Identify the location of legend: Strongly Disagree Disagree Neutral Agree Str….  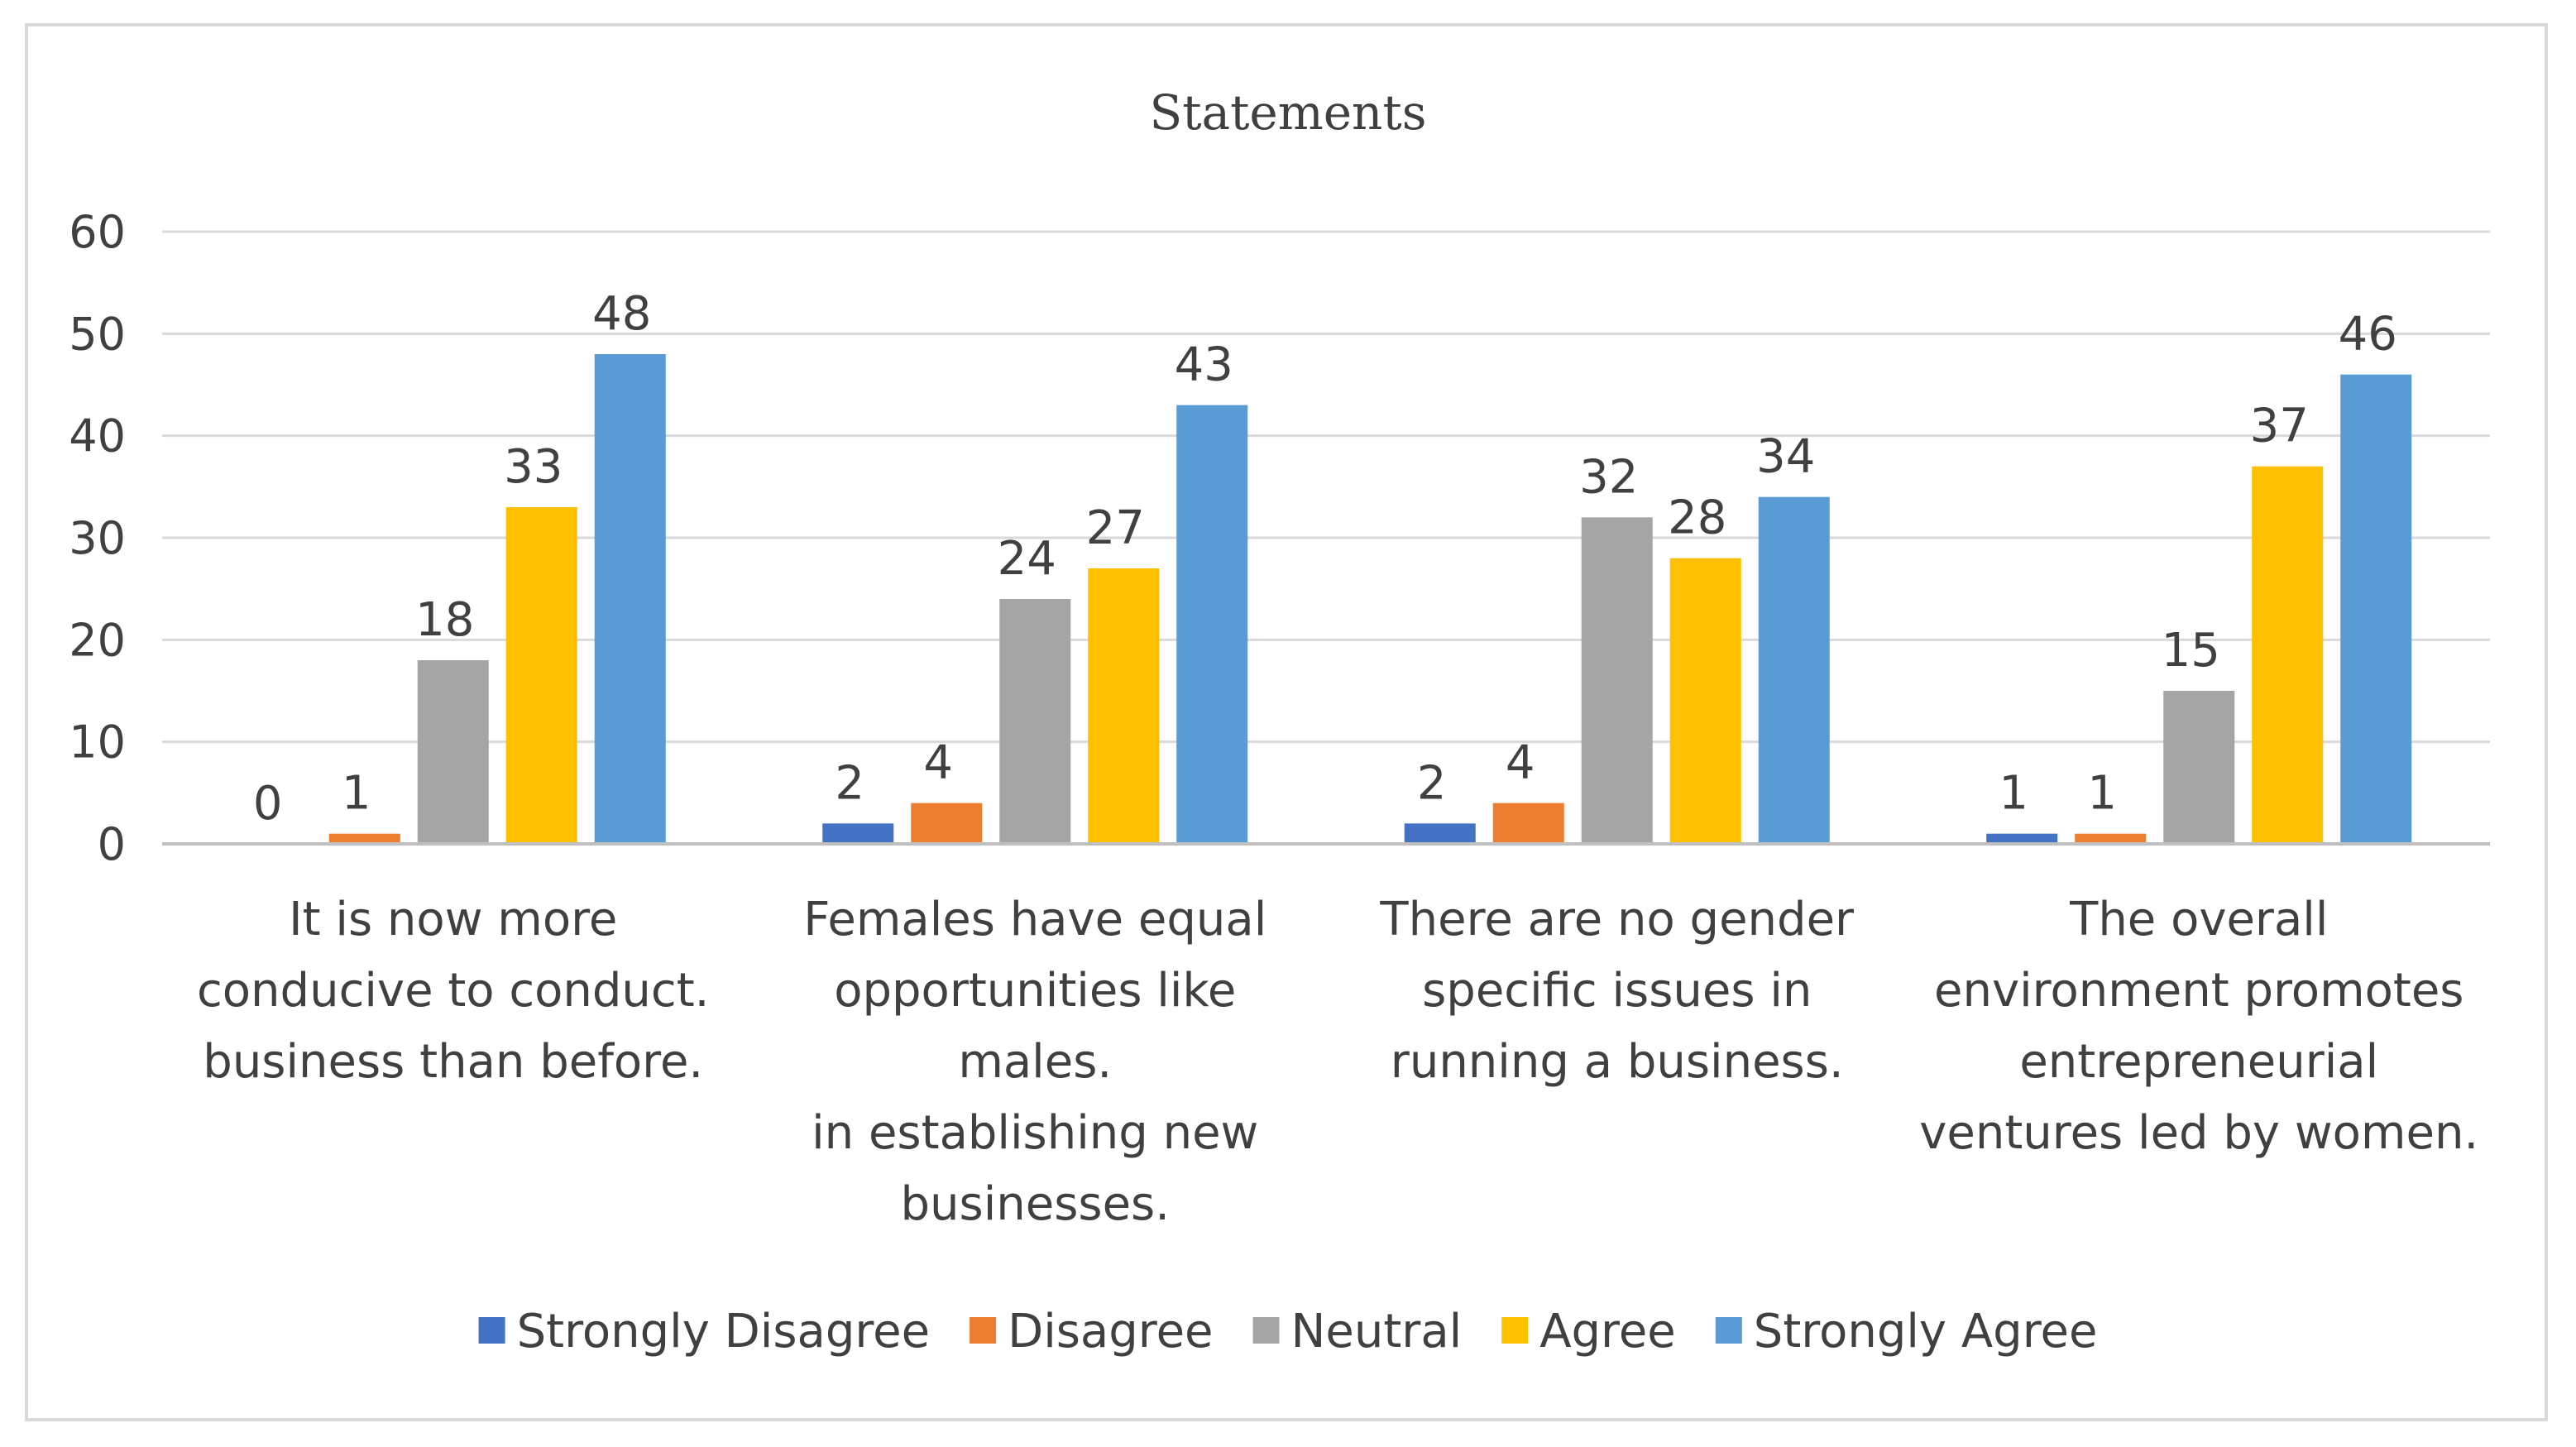
(1288, 1331).